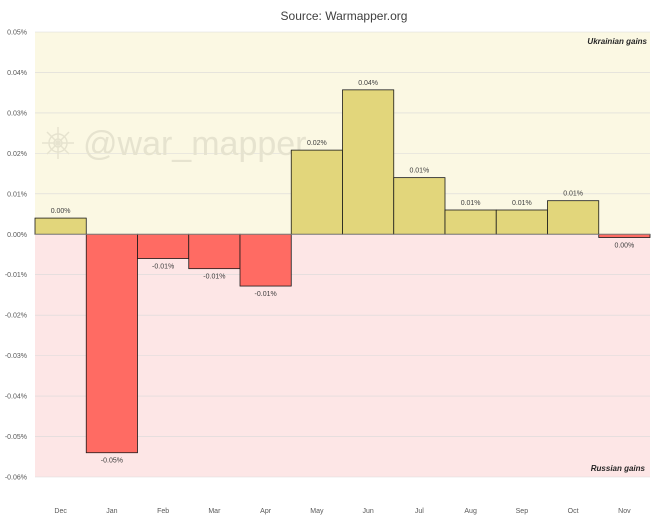  What do you see at coordinates (214, 251) in the screenshot?
I see `bar-mar` at bounding box center [214, 251].